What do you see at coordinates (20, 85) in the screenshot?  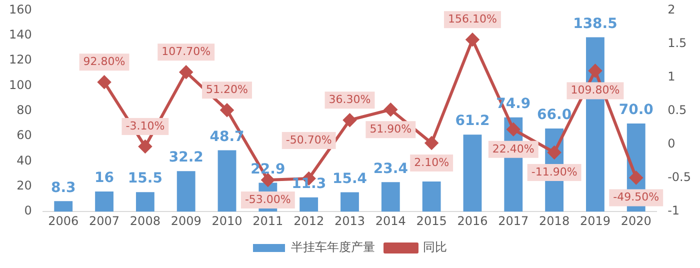 I see `y-tick-label: 100` at bounding box center [20, 85].